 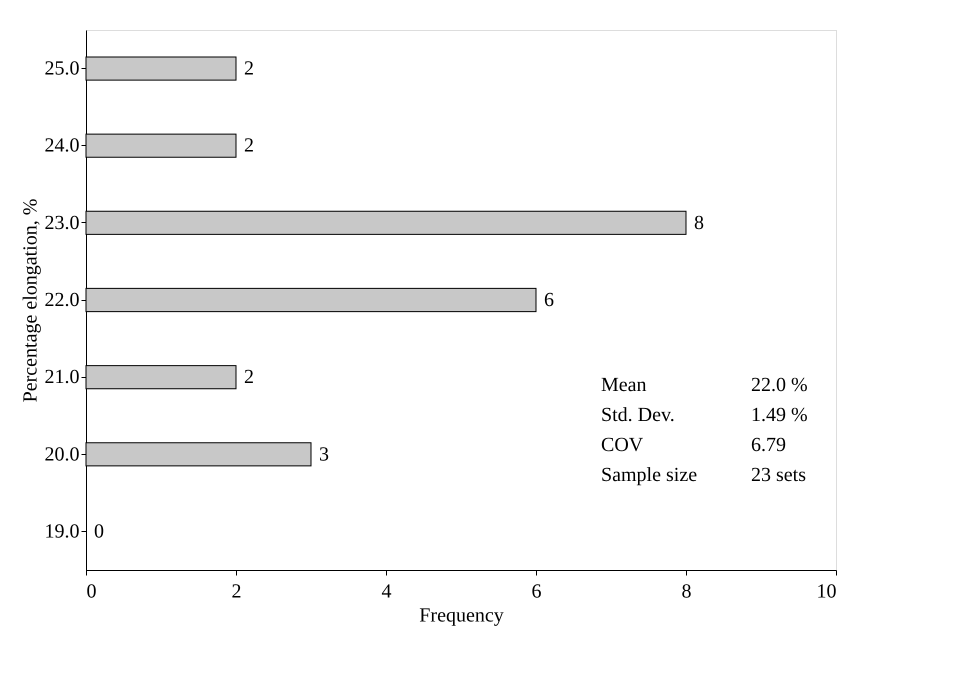 I want to click on annotation: 1.49 %, so click(x=779, y=415).